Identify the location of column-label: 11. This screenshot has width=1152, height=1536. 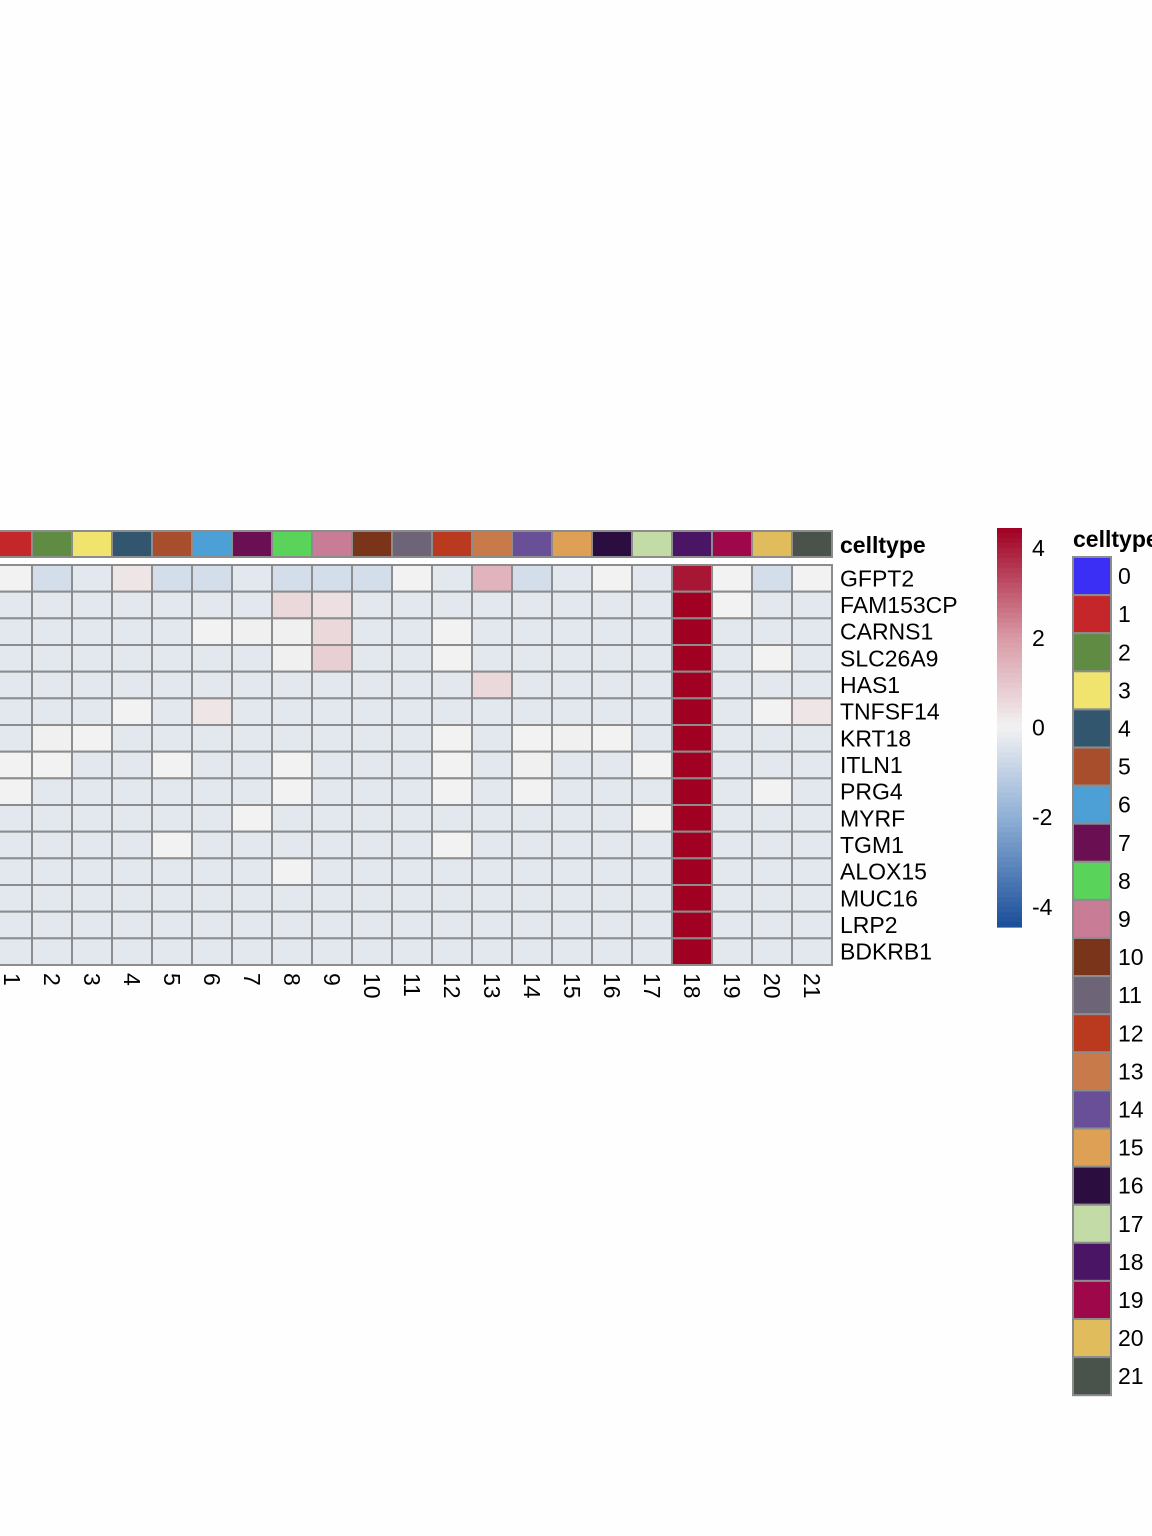
(412, 985).